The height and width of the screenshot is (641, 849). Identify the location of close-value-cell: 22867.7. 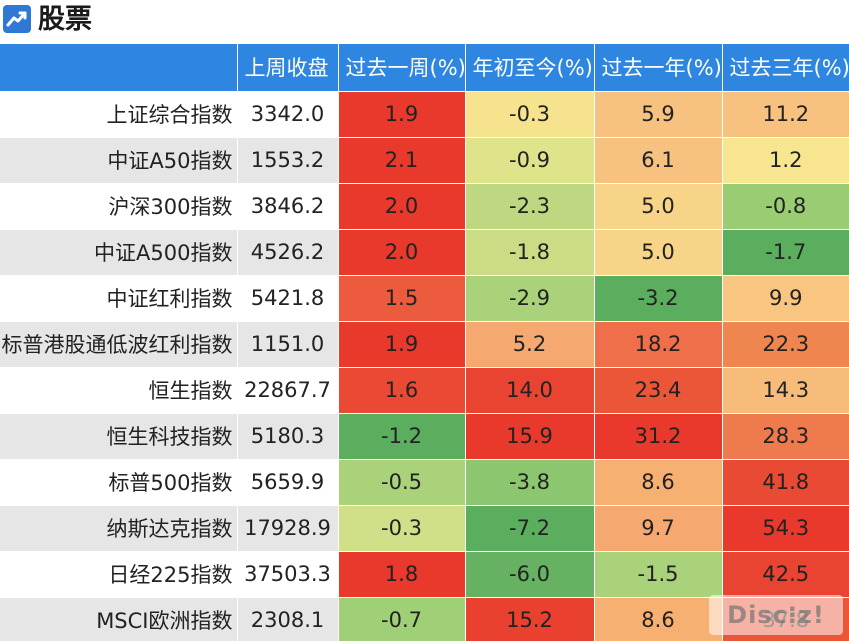
(287, 389).